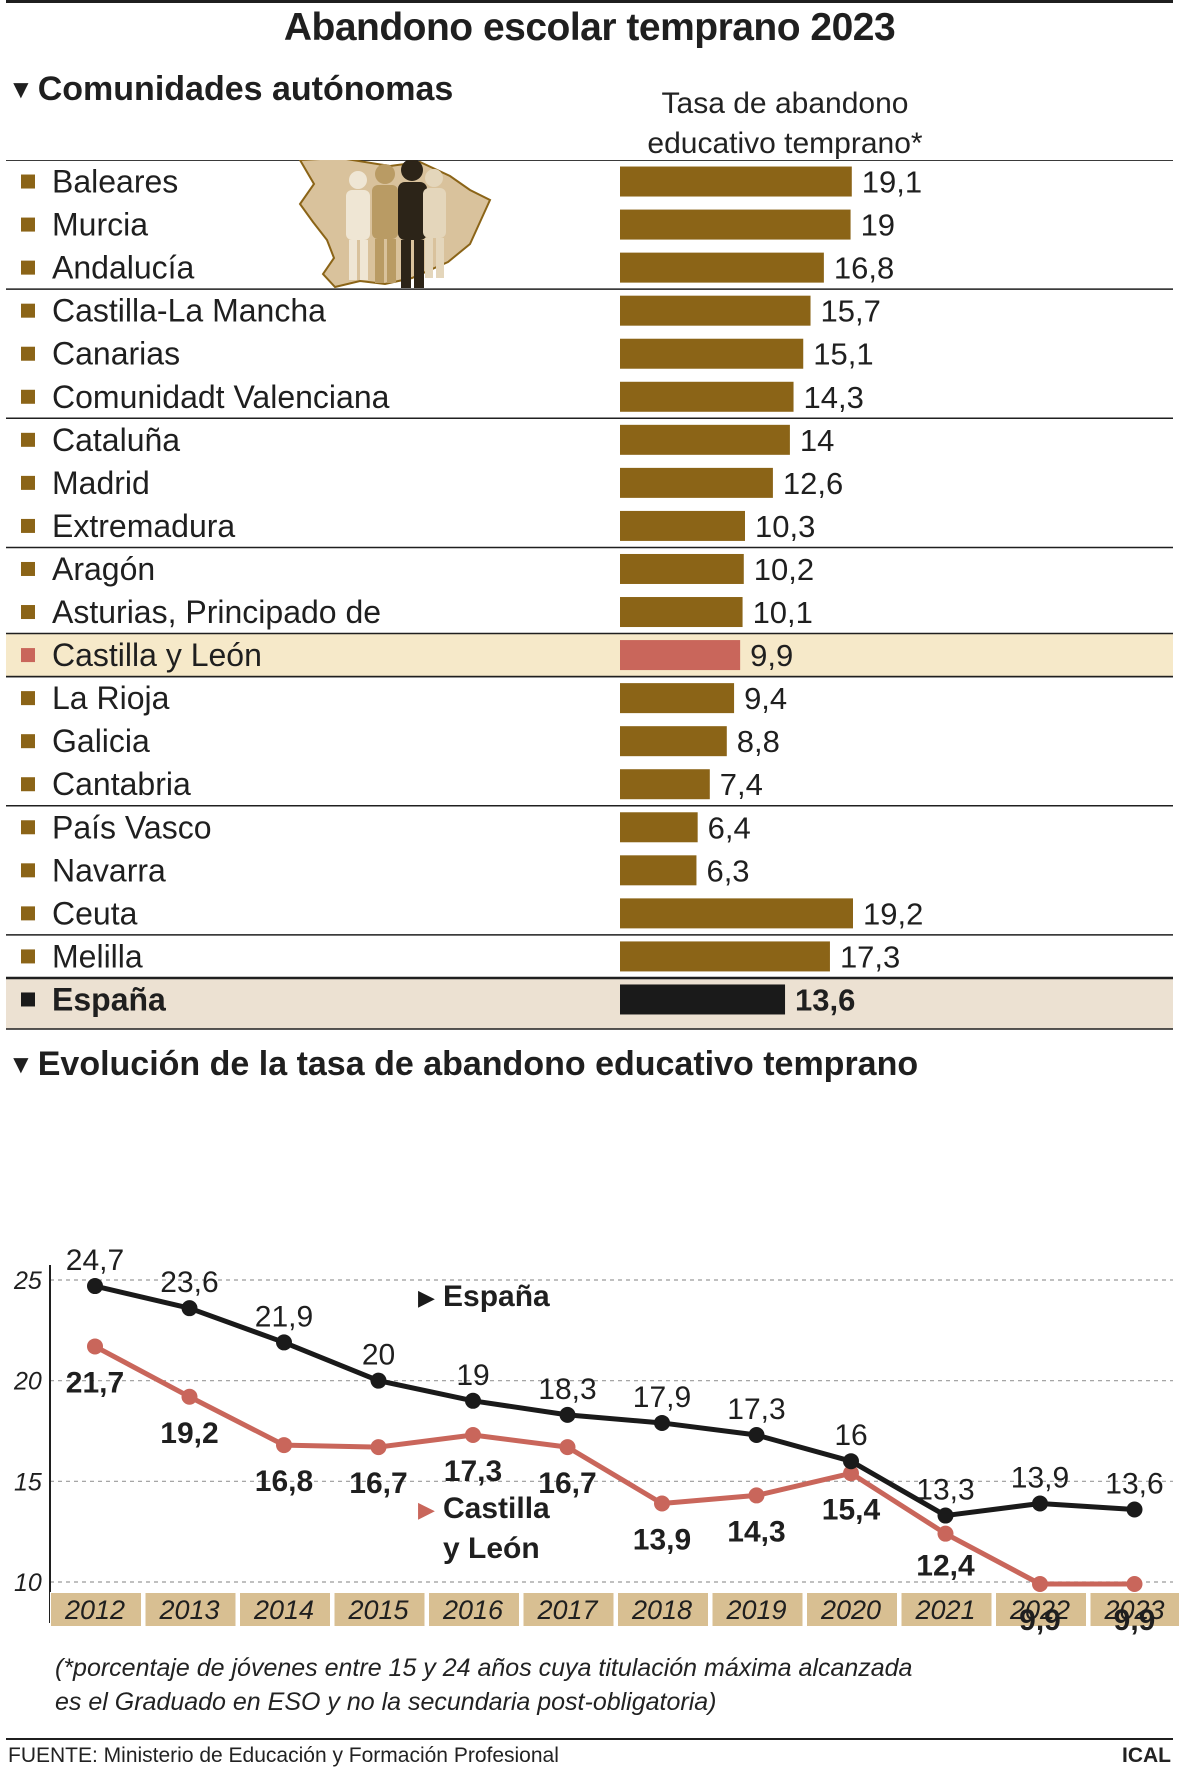  Describe the element at coordinates (1134, 1484) in the screenshot. I see `data-label-espana: 13,6` at that location.